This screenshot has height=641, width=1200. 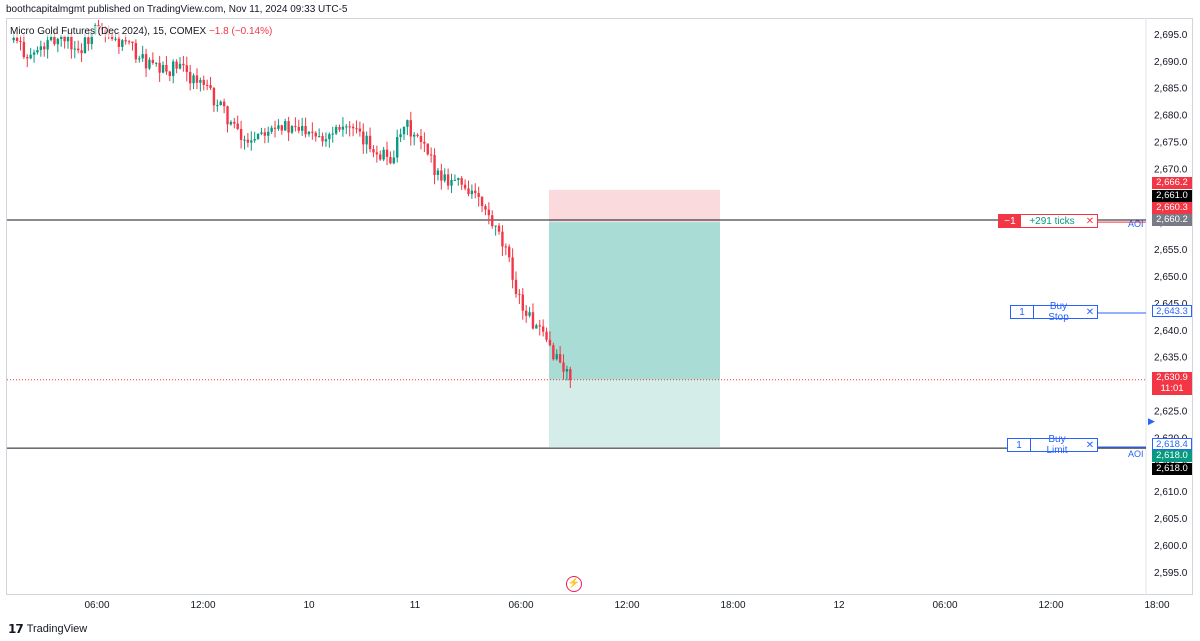 I want to click on buy-limit-order: 1 Buy Limit ✕, so click(x=1052, y=445).